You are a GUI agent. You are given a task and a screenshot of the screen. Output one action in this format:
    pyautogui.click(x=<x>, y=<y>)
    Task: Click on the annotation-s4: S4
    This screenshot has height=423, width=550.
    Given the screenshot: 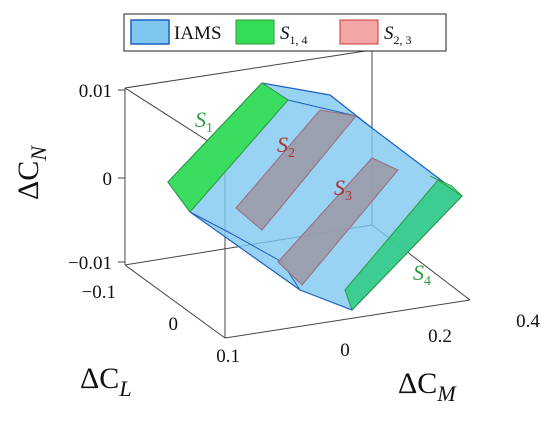 What is the action you would take?
    pyautogui.click(x=422, y=274)
    